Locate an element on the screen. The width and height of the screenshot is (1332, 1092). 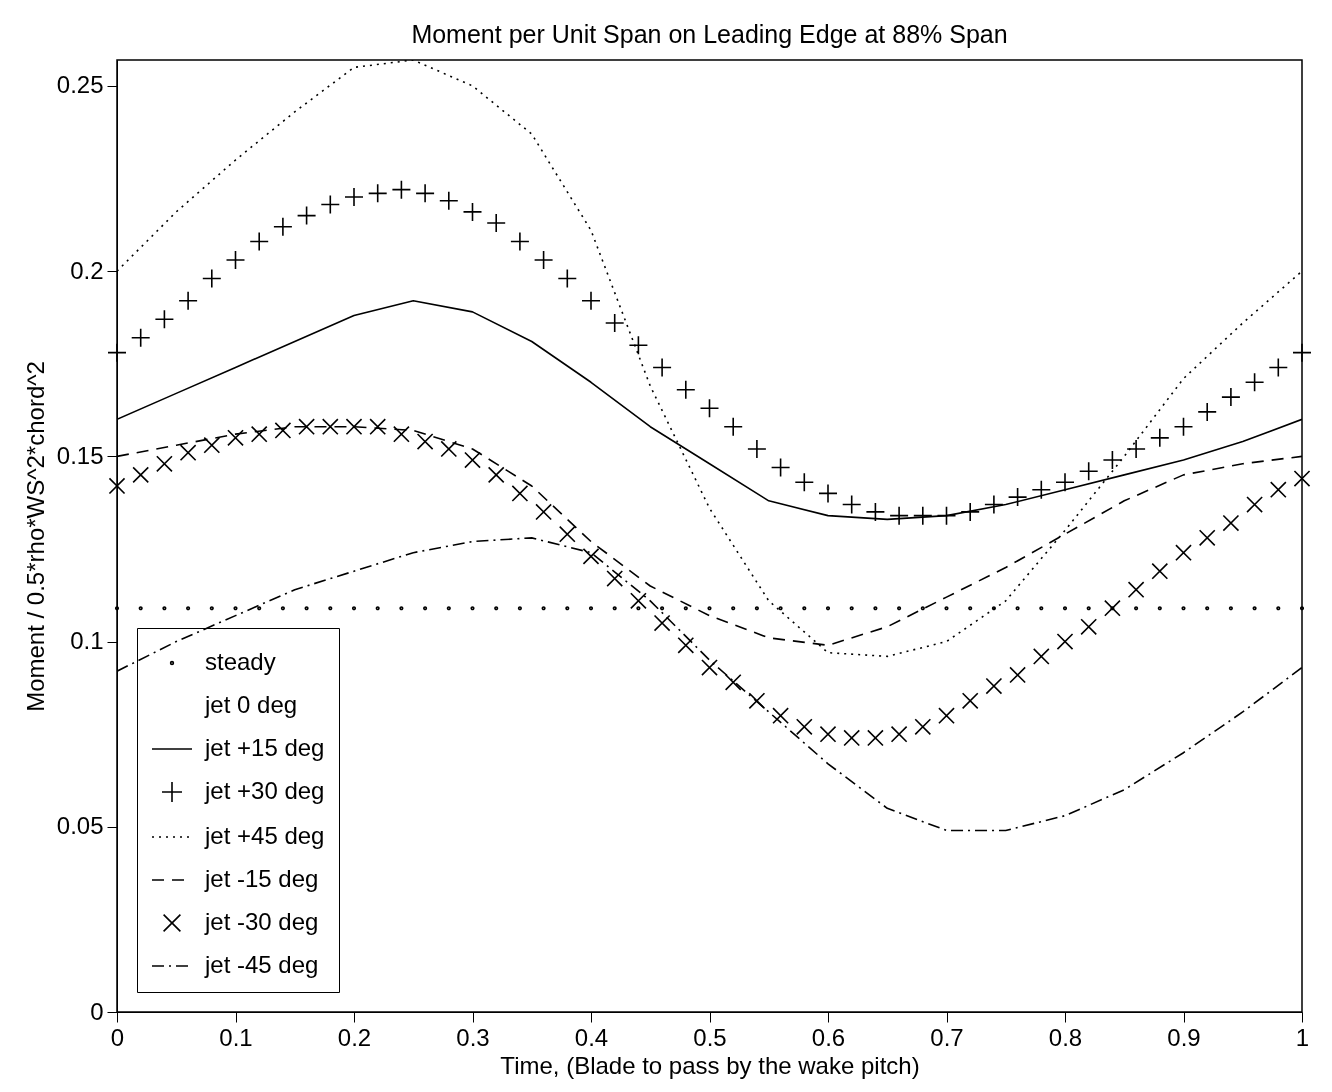
legend-label: steady is located at coordinates (240, 661).